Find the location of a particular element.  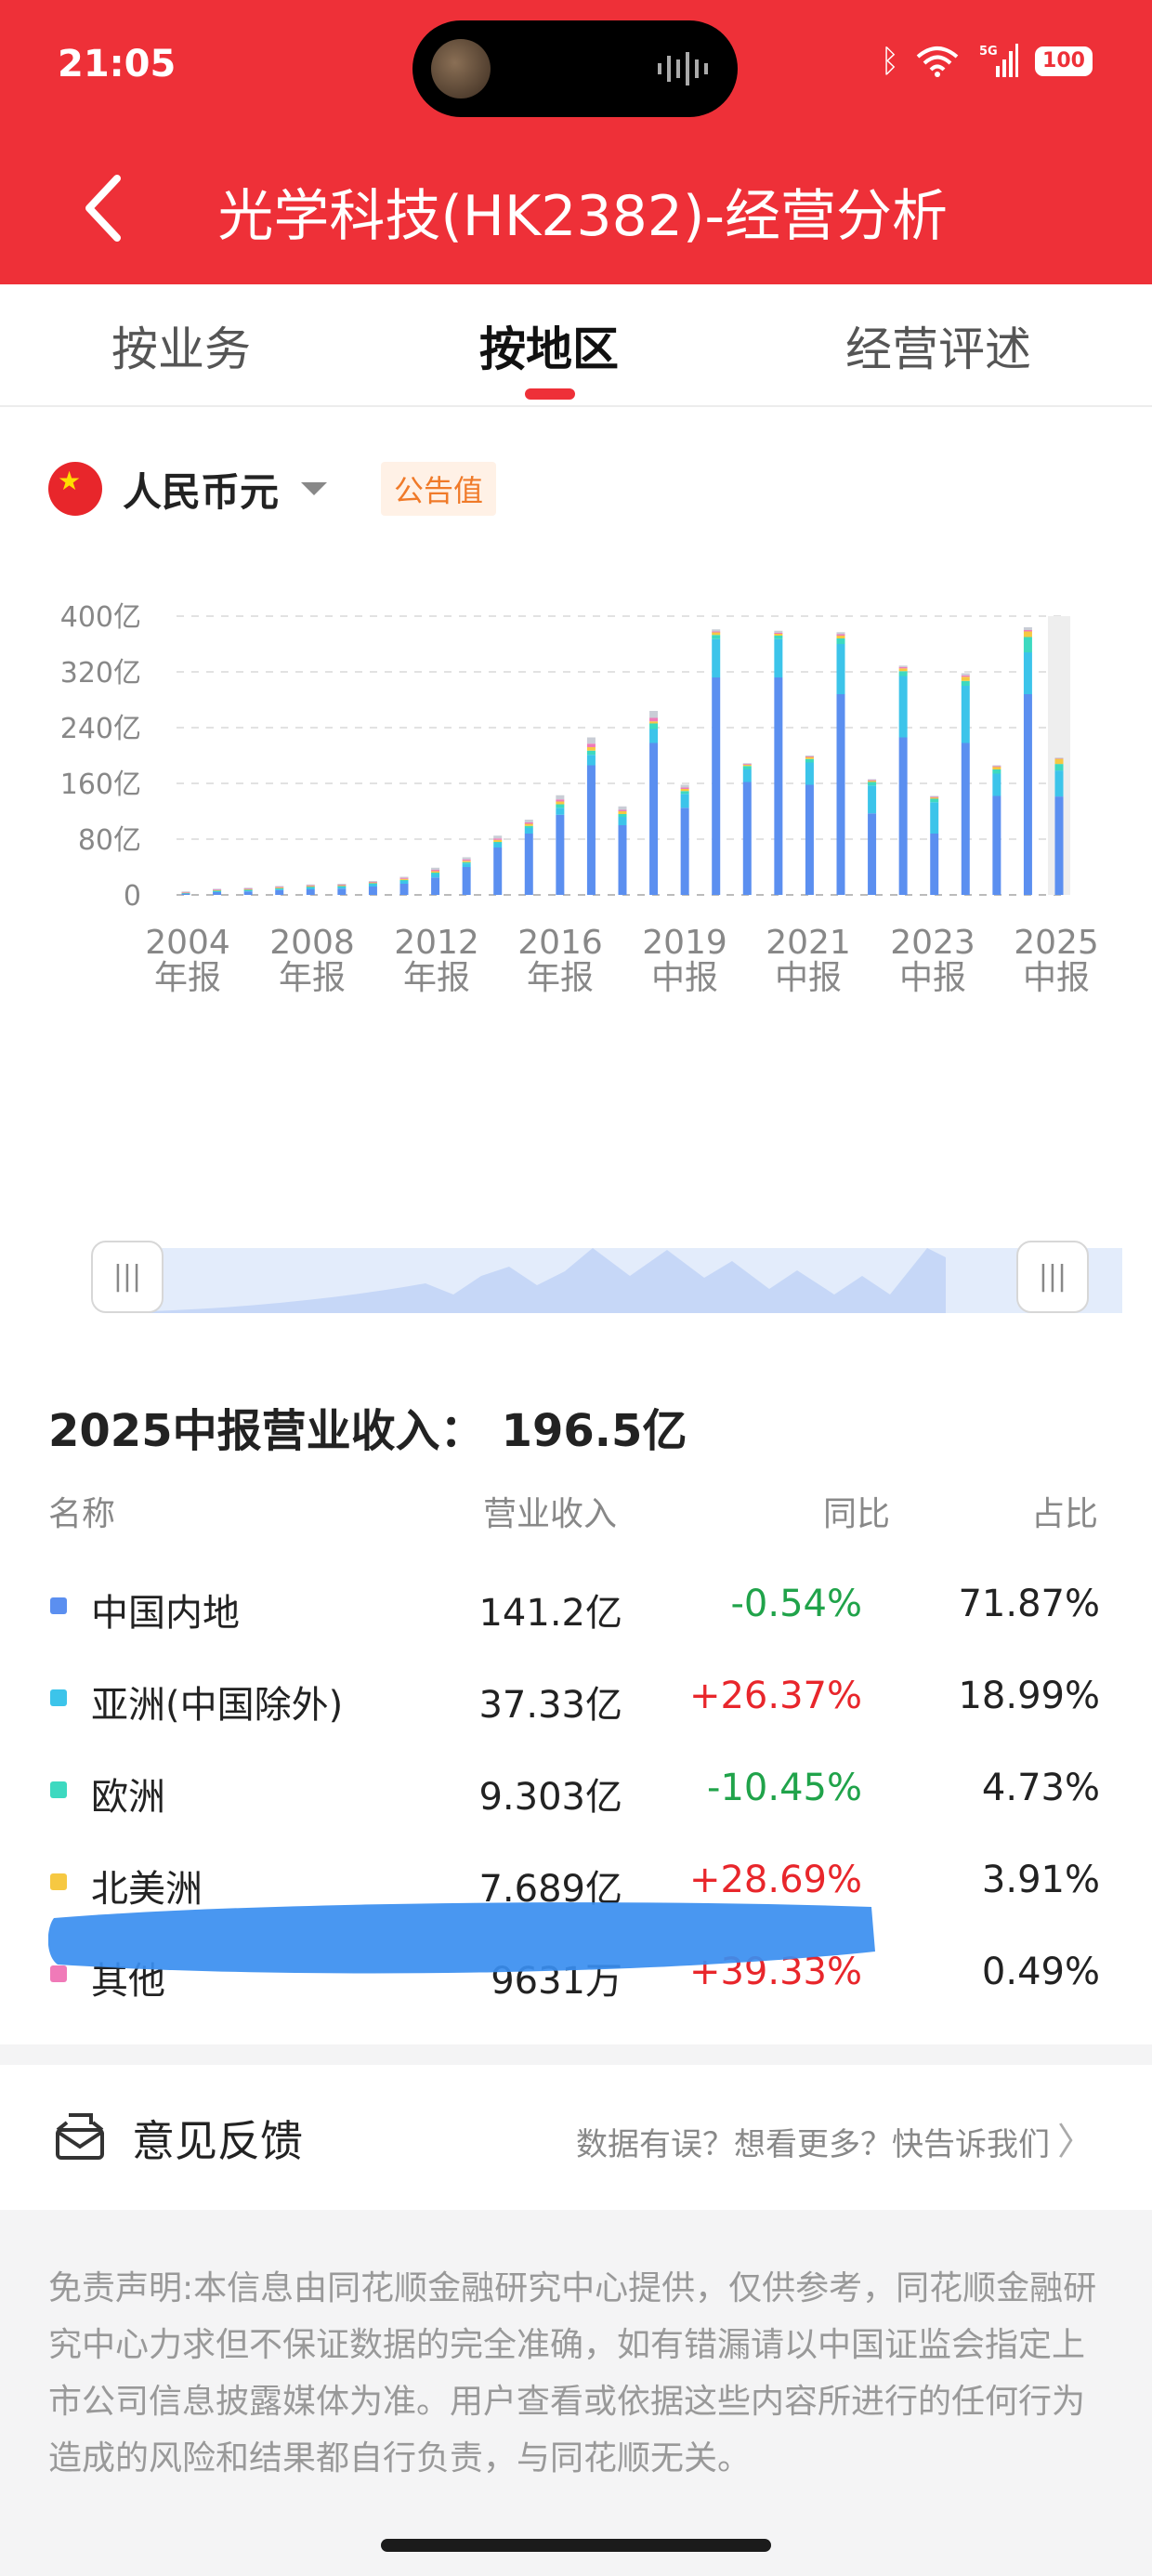

y-tick-label: 0 is located at coordinates (132, 896).